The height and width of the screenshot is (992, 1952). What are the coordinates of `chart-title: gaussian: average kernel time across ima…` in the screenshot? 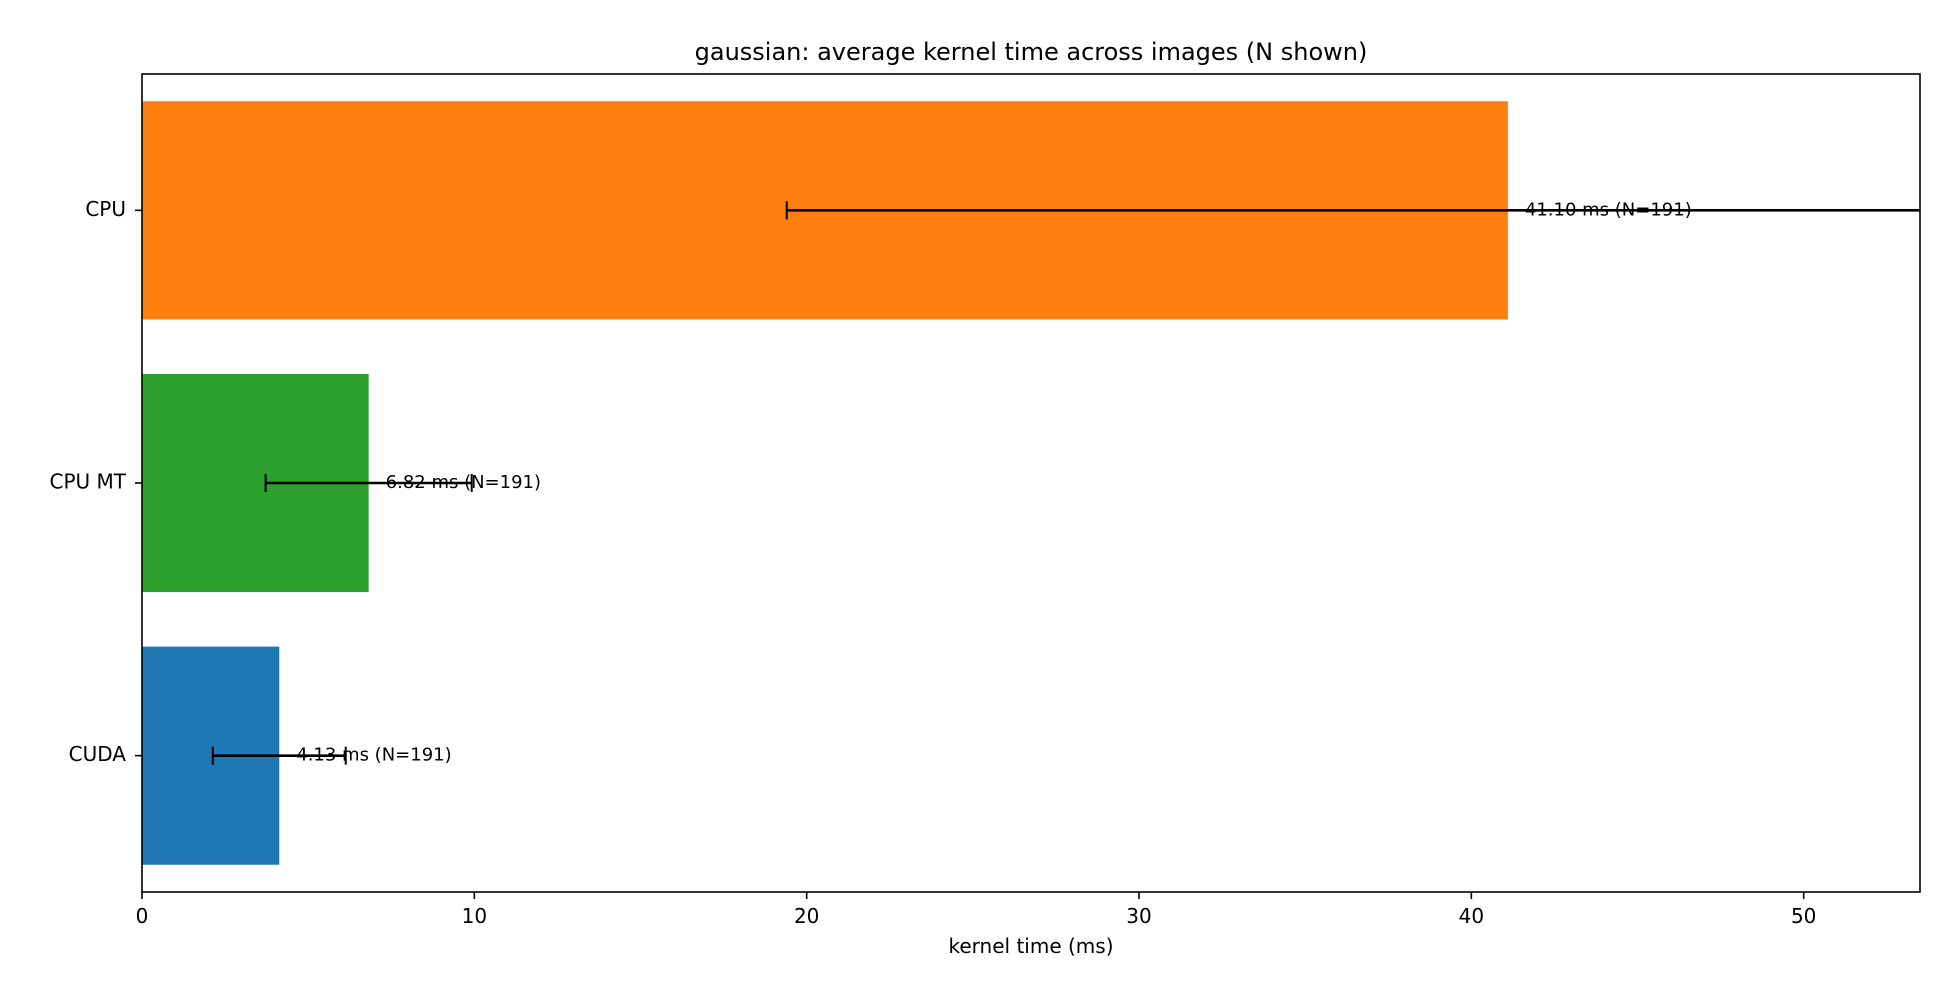 It's located at (1031, 52).